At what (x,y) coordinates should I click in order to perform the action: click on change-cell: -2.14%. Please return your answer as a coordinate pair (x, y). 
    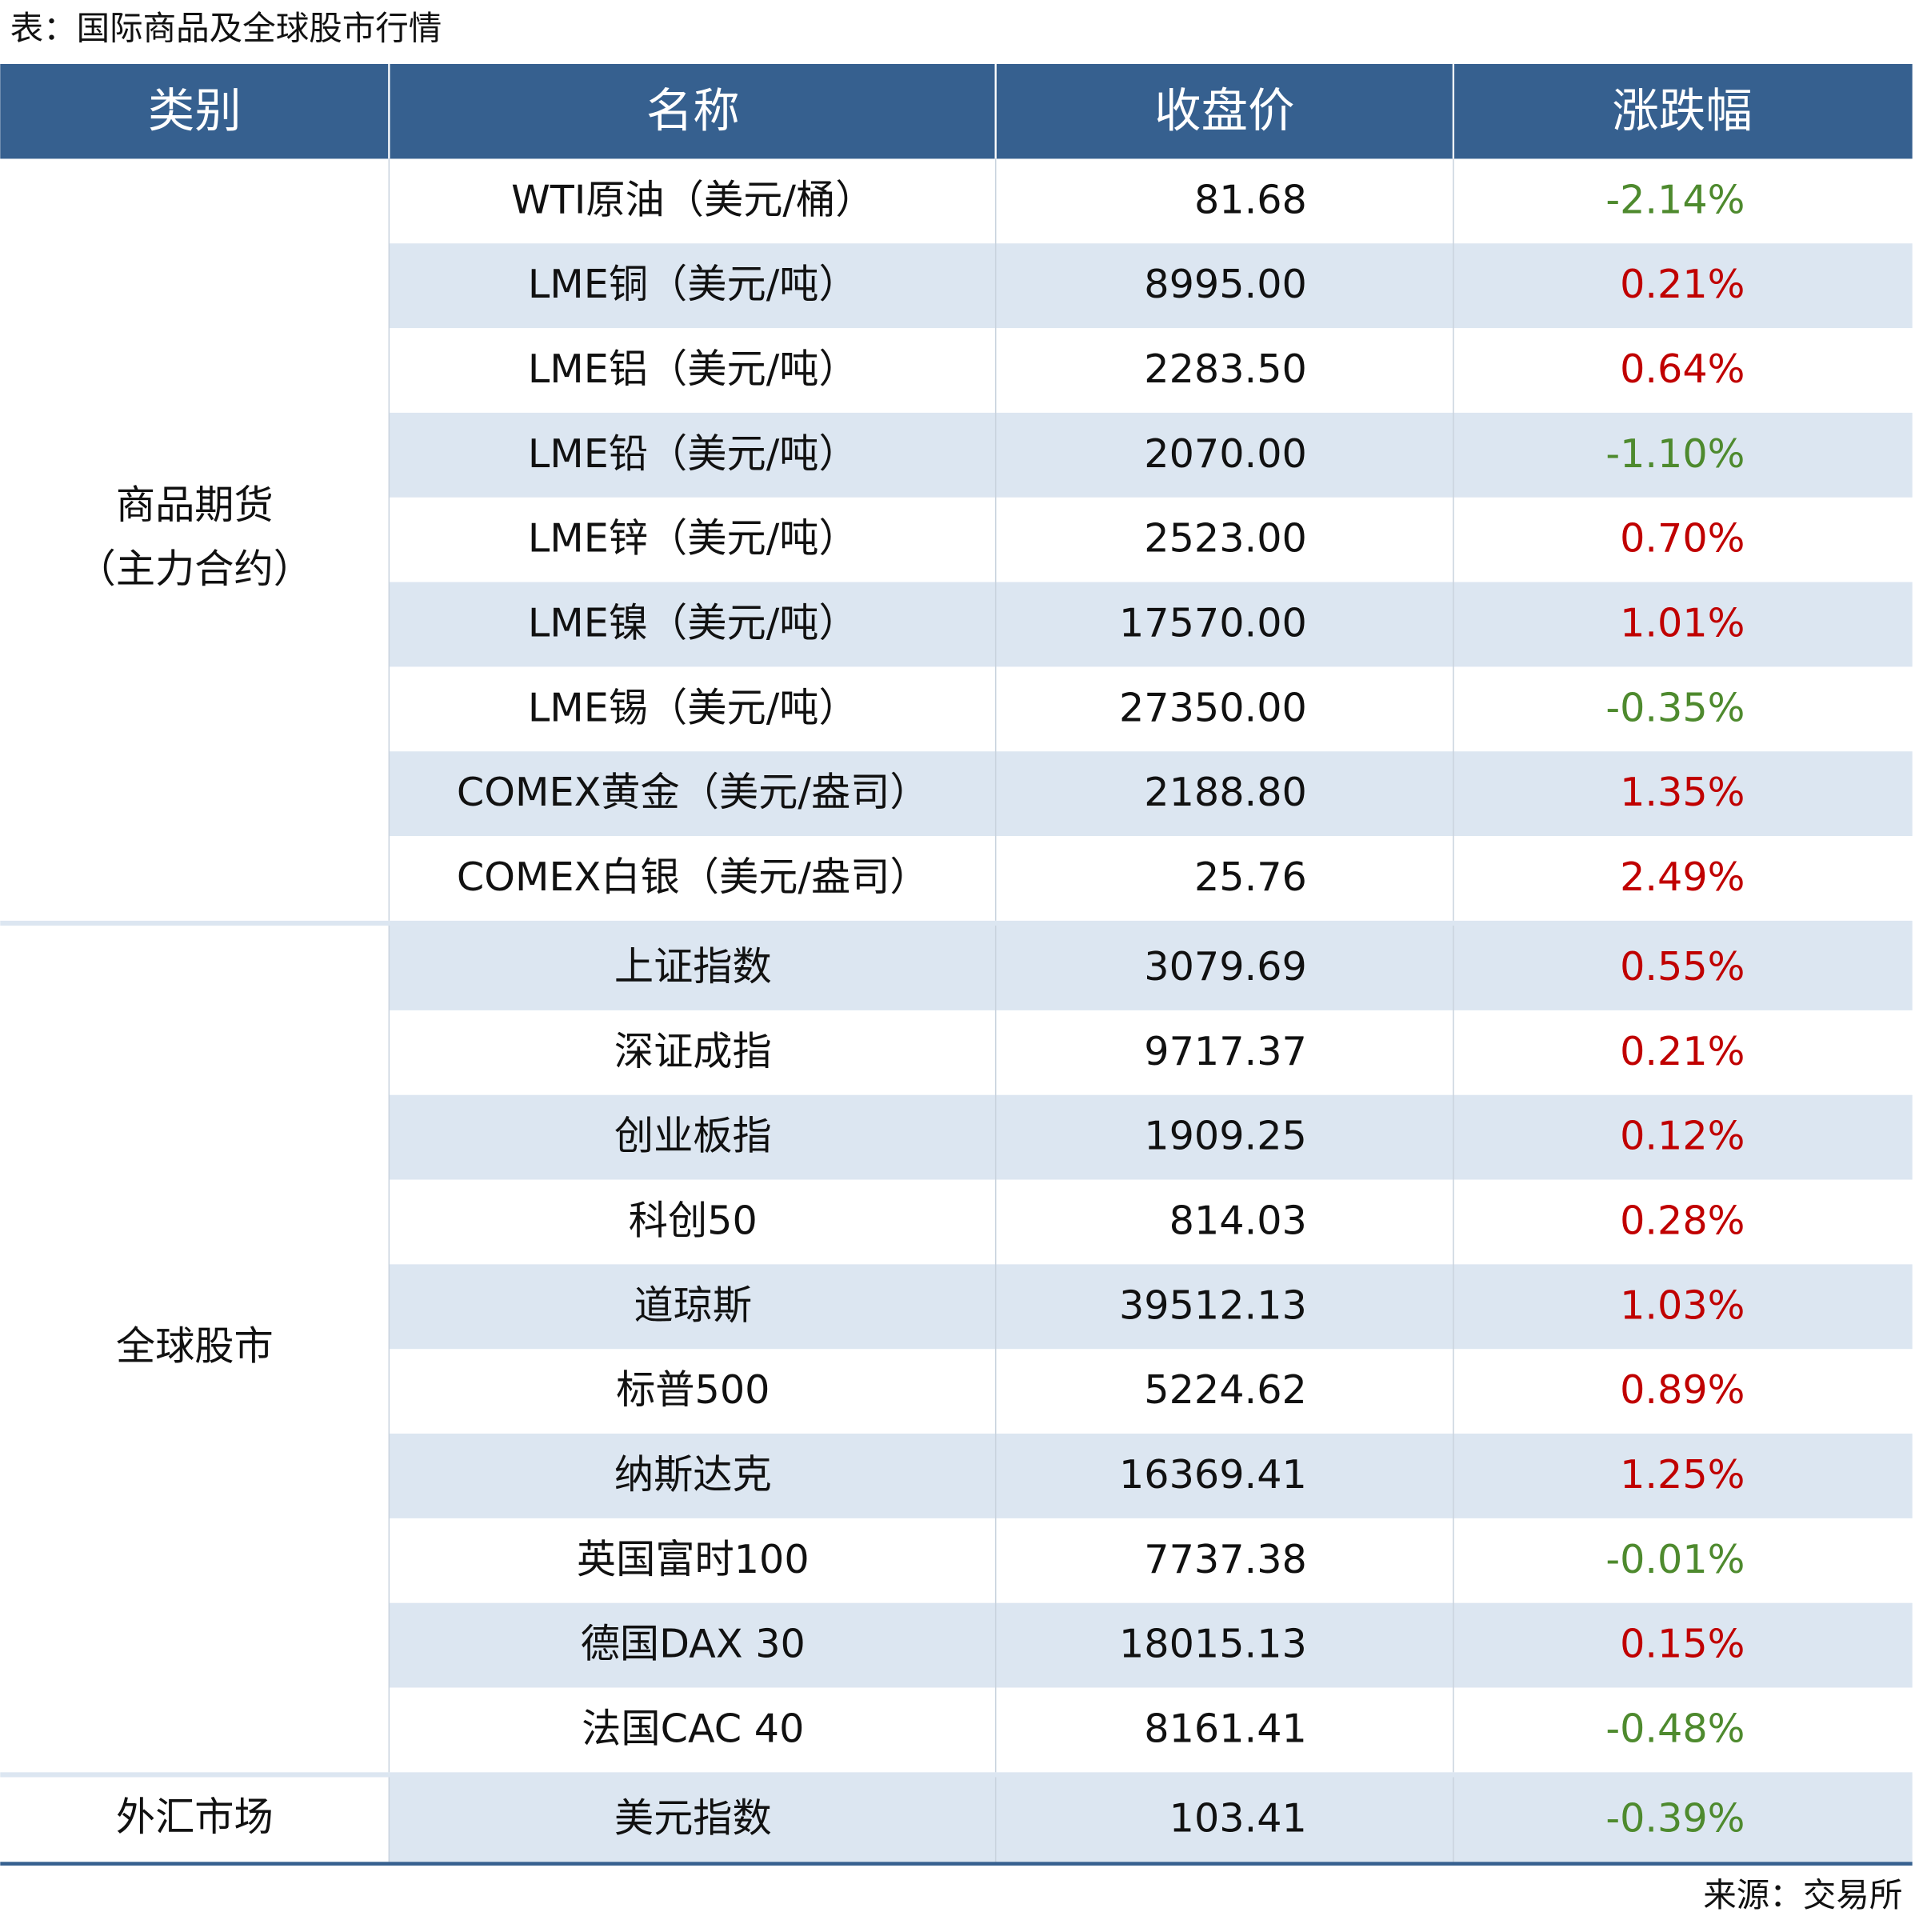
    Looking at the image, I should click on (1675, 199).